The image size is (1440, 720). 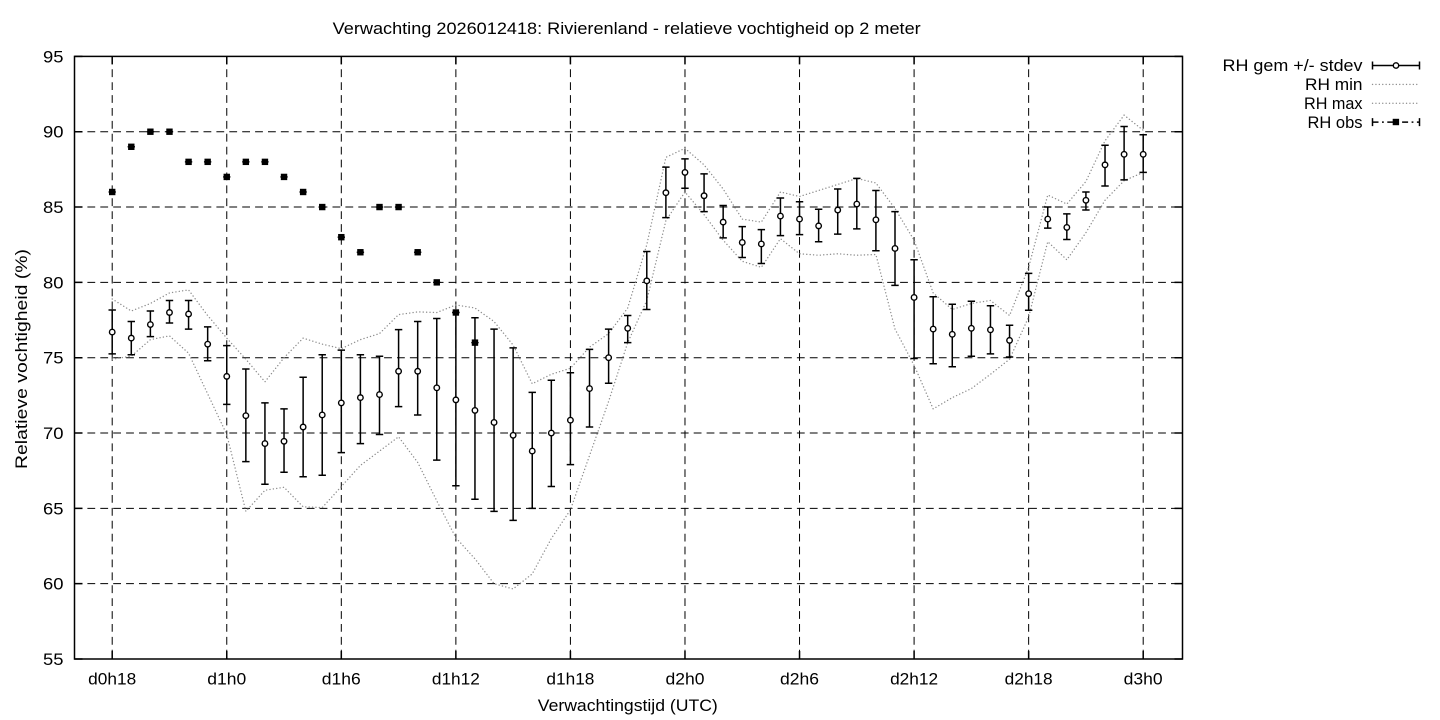 I want to click on svg-text: d0h18, so click(x=112, y=679).